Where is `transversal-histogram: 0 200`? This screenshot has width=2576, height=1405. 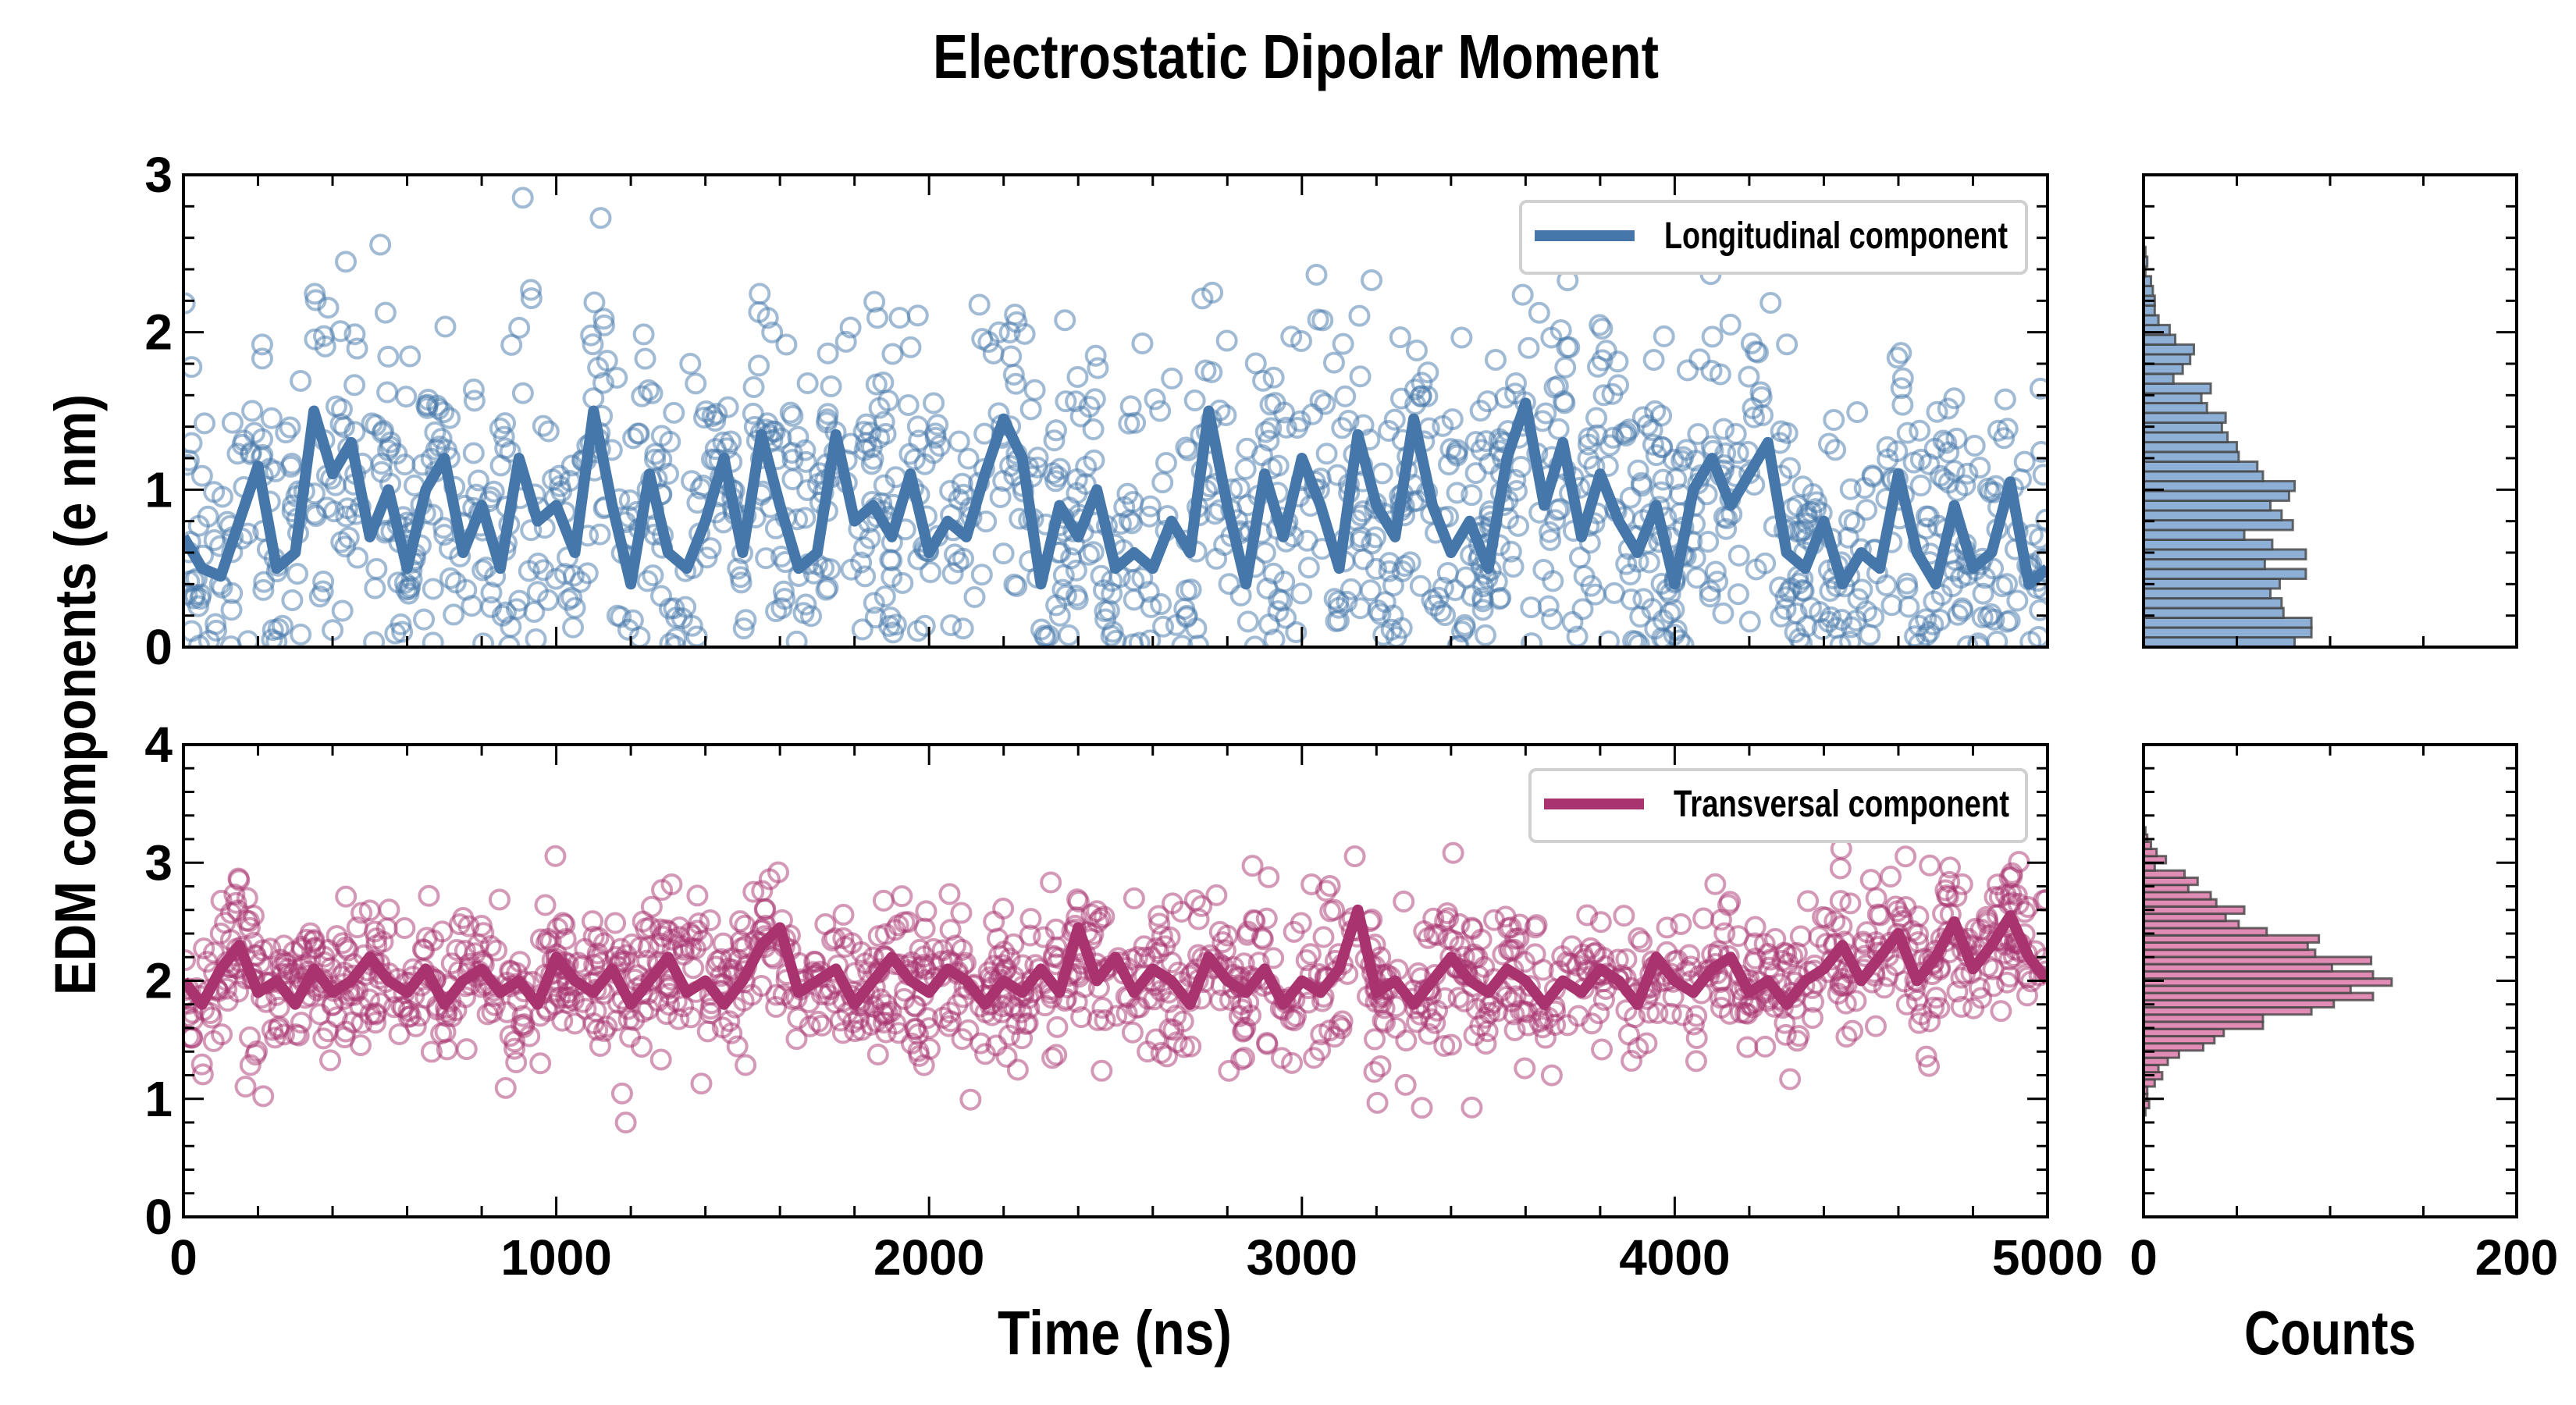 transversal-histogram: 0 200 is located at coordinates (2343, 1015).